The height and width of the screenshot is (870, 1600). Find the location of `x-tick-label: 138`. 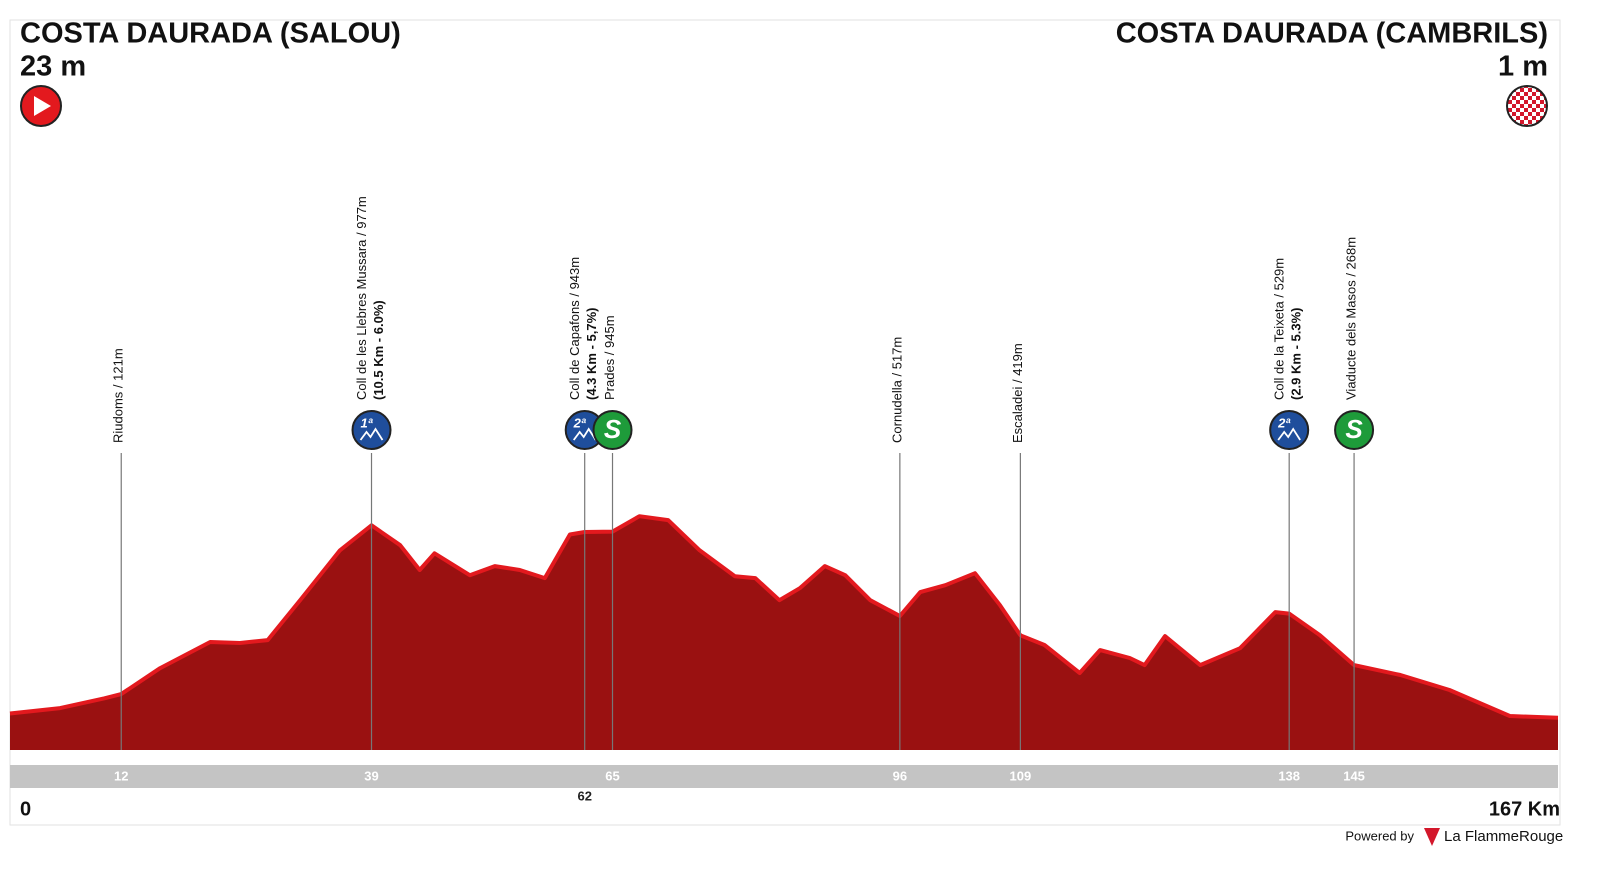

x-tick-label: 138 is located at coordinates (1289, 775).